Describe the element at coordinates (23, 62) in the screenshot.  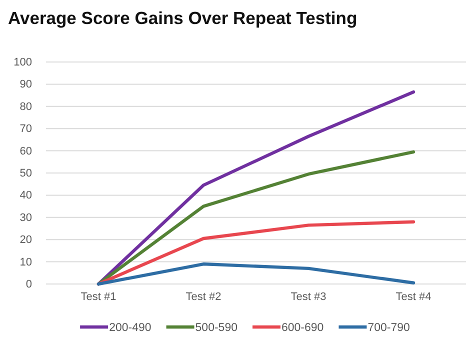
I see `y-tick-label: 100` at that location.